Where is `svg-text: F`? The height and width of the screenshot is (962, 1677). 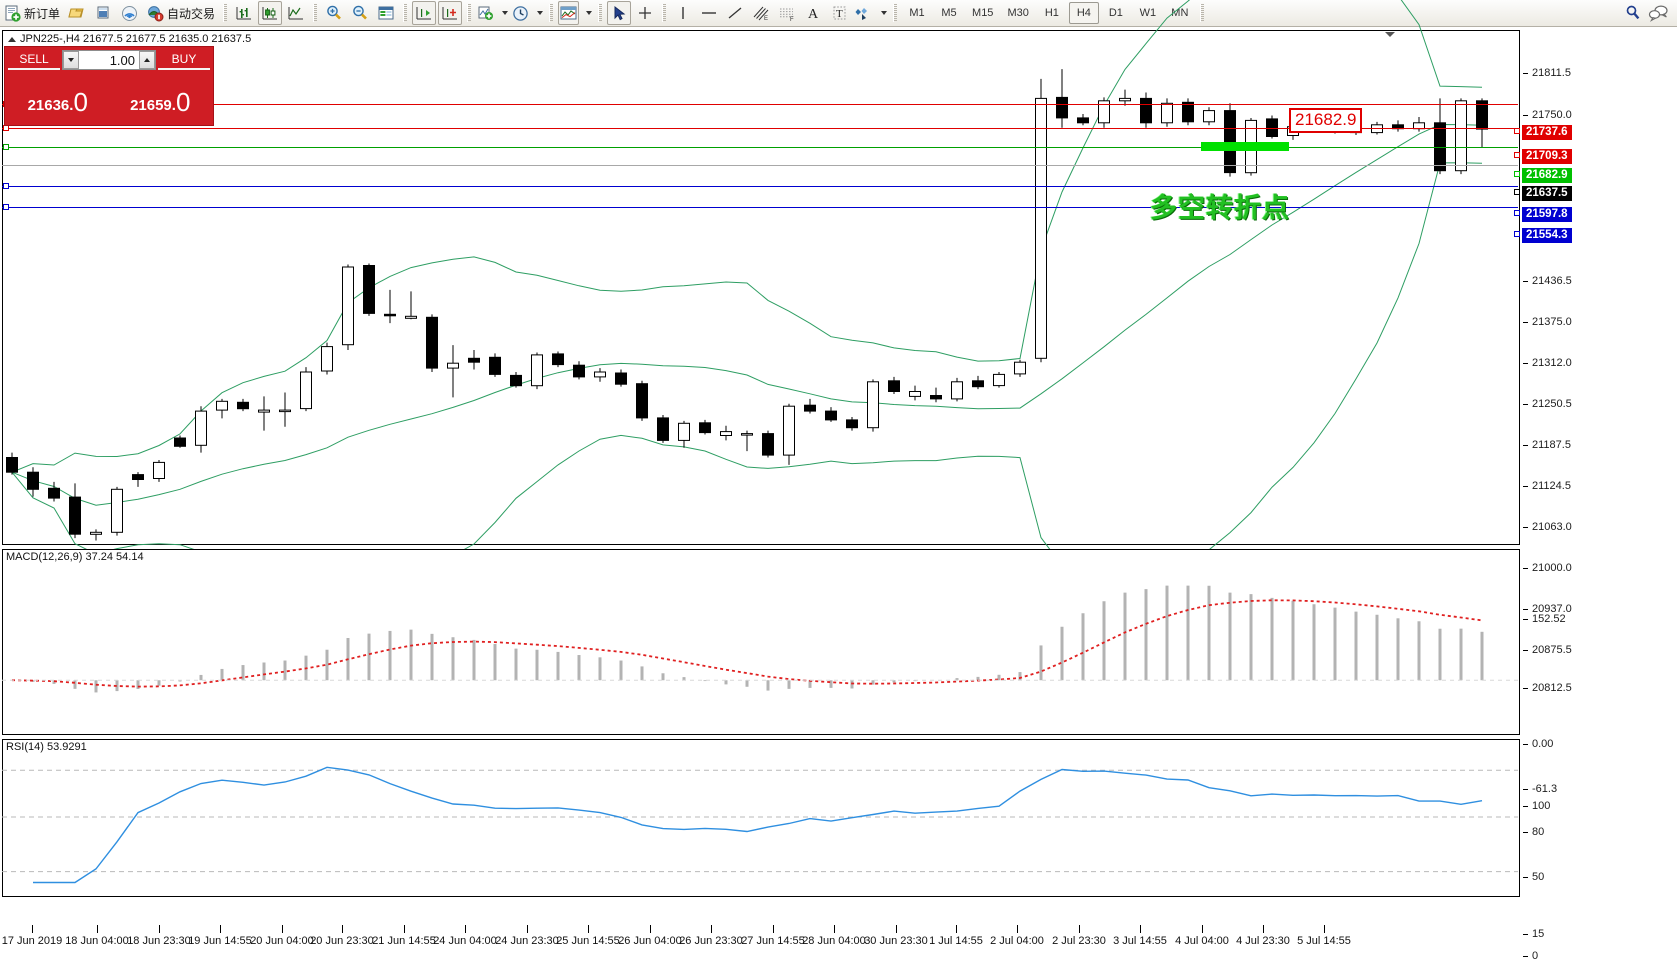
svg-text: F is located at coordinates (792, 20).